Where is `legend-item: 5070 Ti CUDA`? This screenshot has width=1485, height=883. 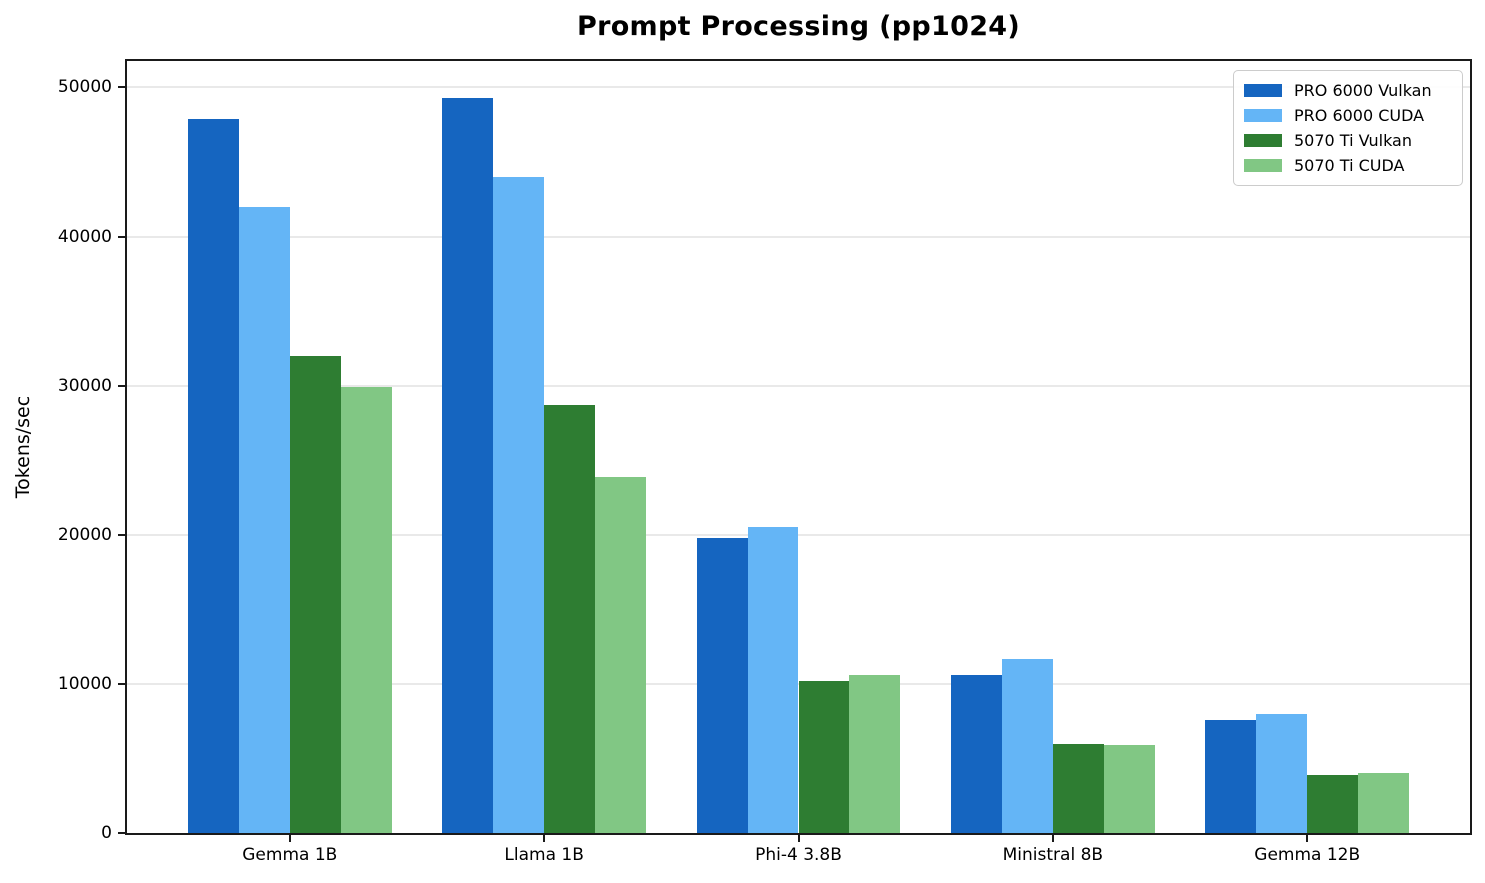
legend-item: 5070 Ti CUDA is located at coordinates (1348, 165).